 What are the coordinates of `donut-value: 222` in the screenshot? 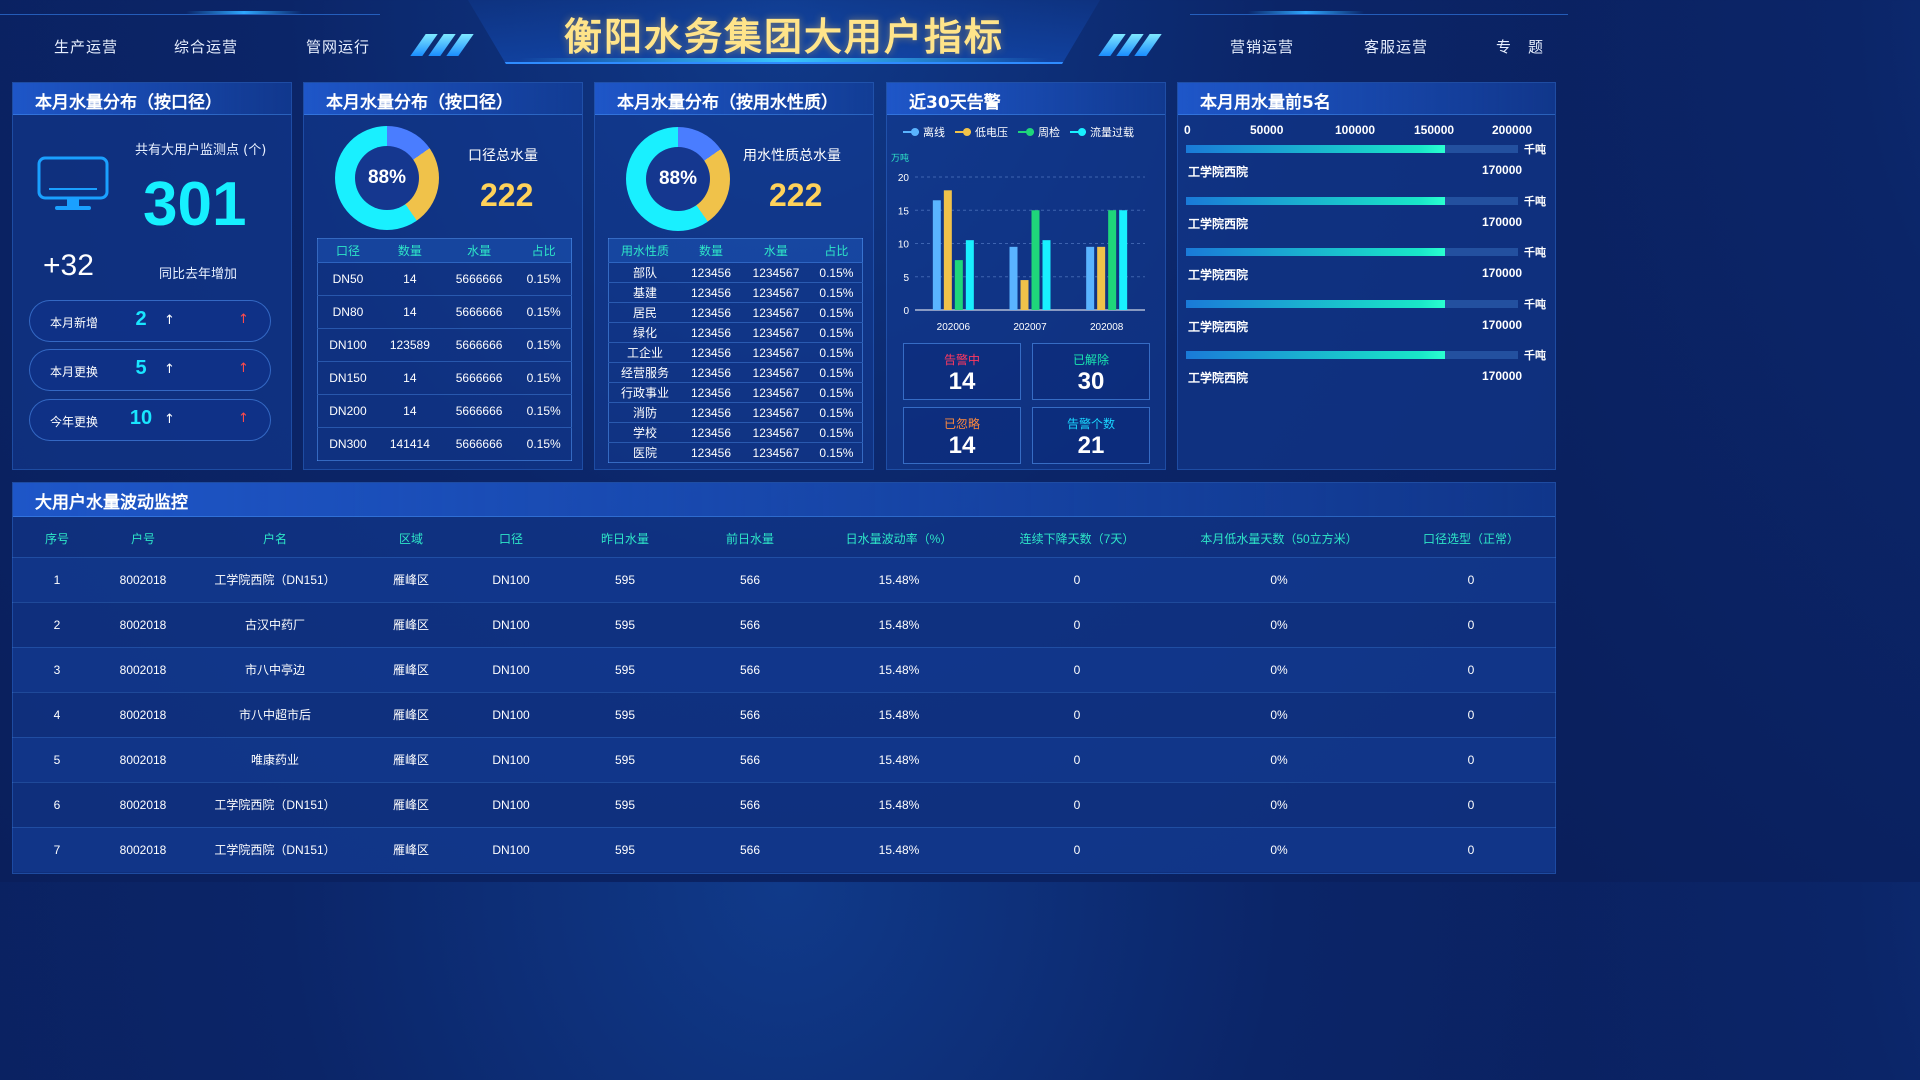 It's located at (507, 195).